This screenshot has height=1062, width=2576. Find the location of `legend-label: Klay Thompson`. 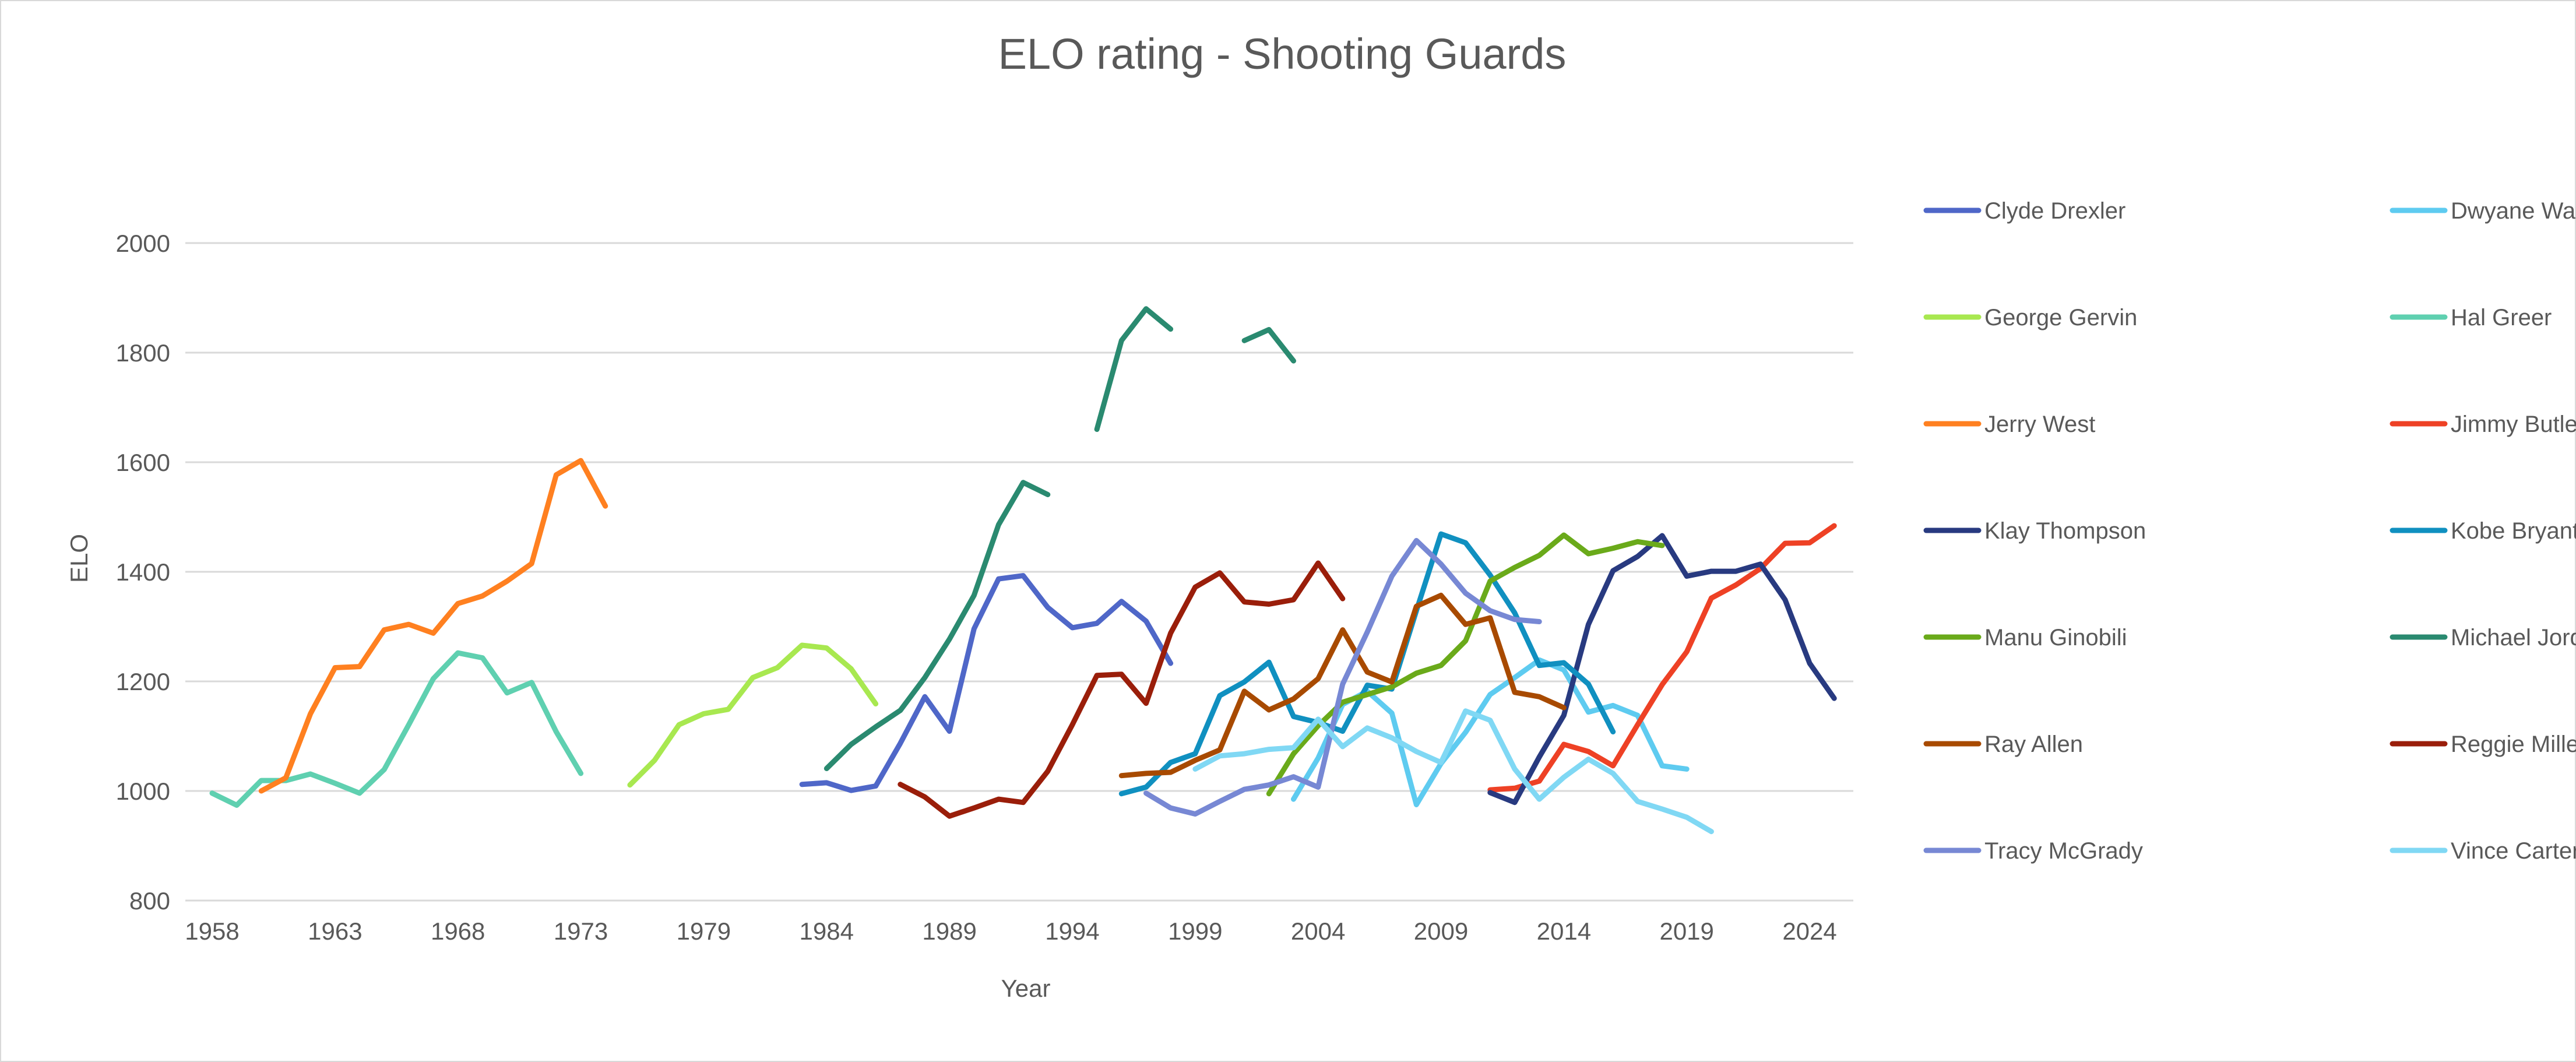

legend-label: Klay Thompson is located at coordinates (2065, 531).